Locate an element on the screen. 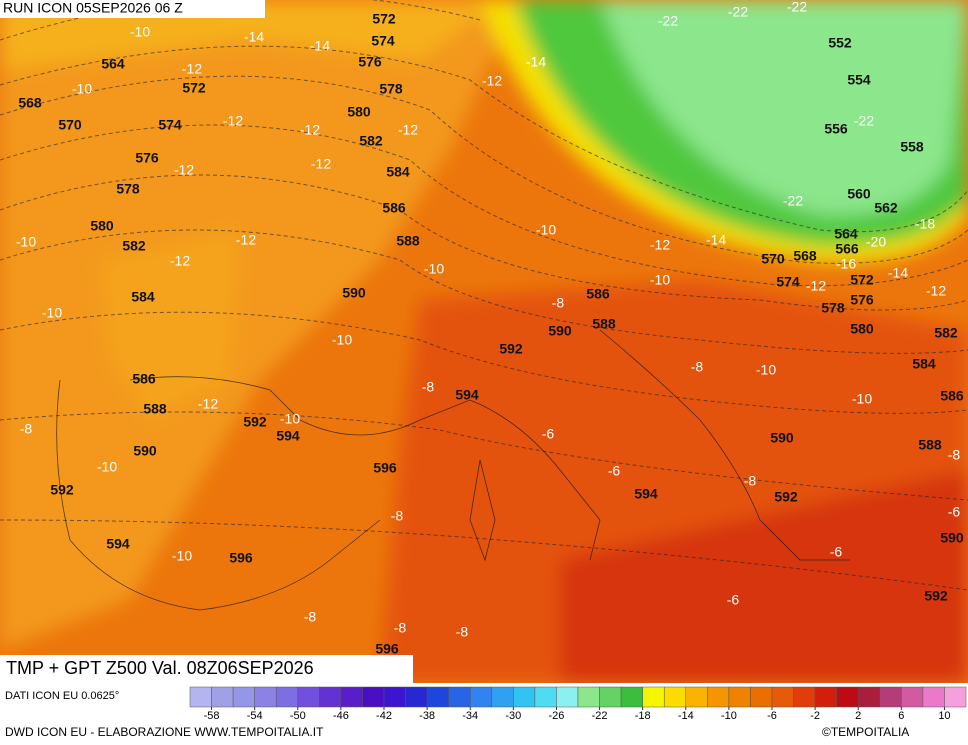 The height and width of the screenshot is (745, 968). colorbar-tick-label: -2 is located at coordinates (815, 716).